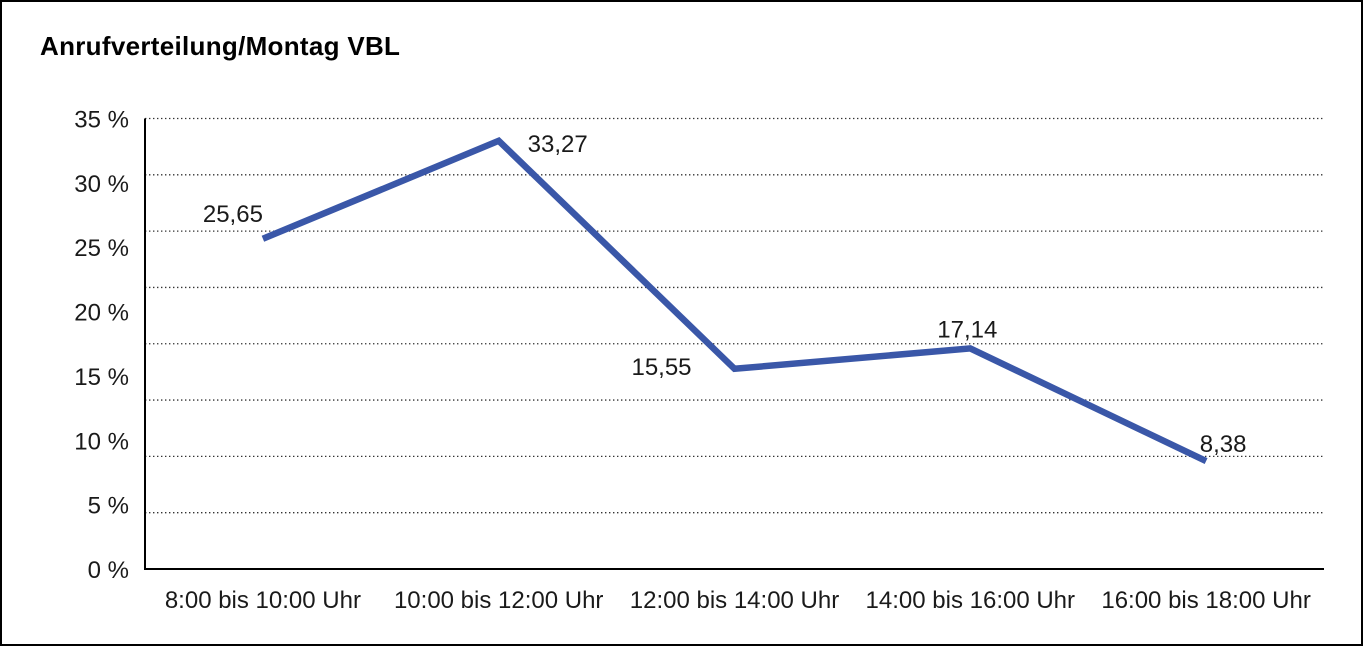  I want to click on data-value-label: 25,65, so click(233, 214).